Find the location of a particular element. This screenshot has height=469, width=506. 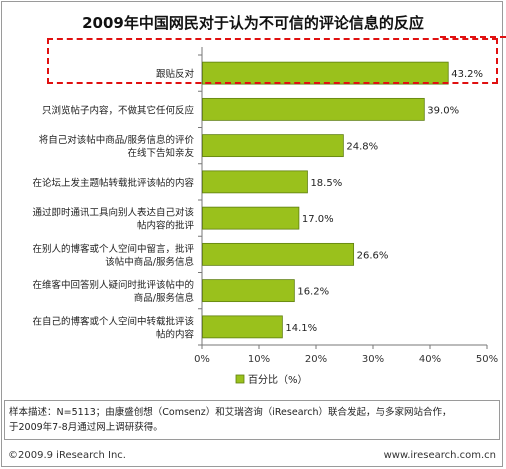

bar-value-label-0: 43.2% is located at coordinates (467, 74).